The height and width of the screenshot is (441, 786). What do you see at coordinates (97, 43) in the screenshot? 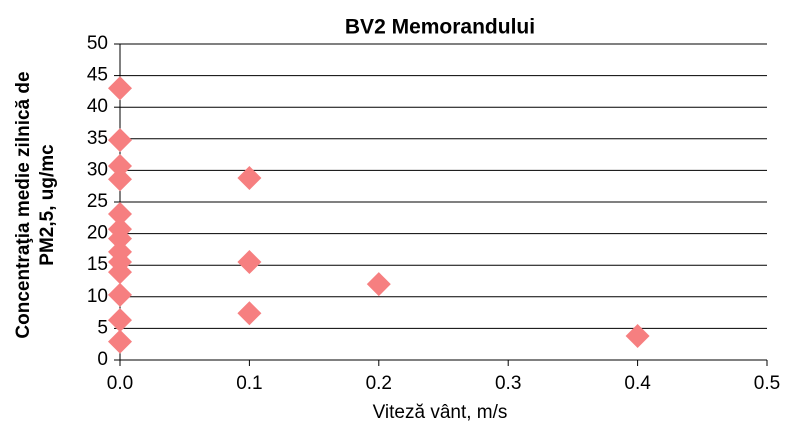
I see `y-tick-label: 50` at bounding box center [97, 43].